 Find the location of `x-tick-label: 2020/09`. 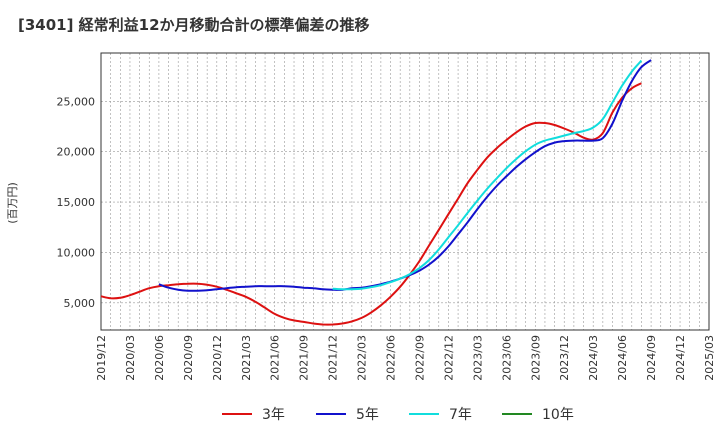

x-tick-label: 2020/09 is located at coordinates (188, 358).